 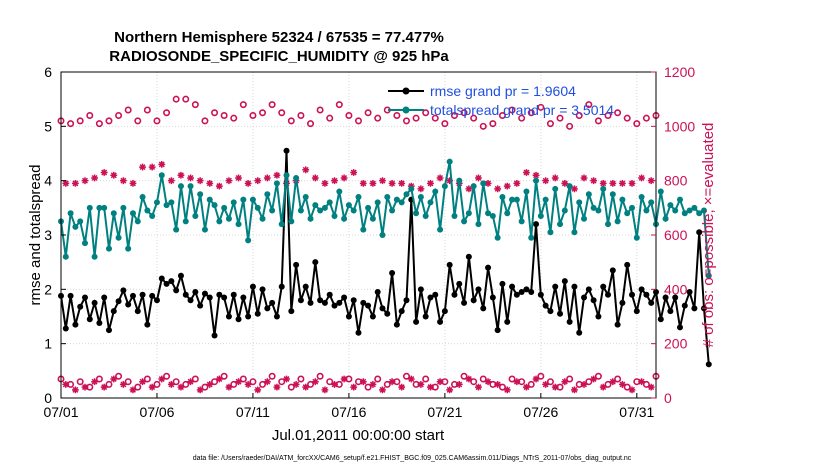 I want to click on y-tick-label-left: 6, so click(x=48, y=72).